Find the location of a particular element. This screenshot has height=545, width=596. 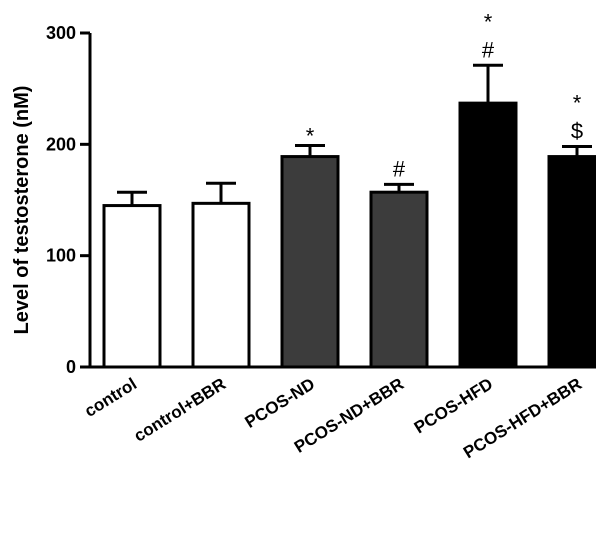

y-tick-label-3: 300 is located at coordinates (61, 33).